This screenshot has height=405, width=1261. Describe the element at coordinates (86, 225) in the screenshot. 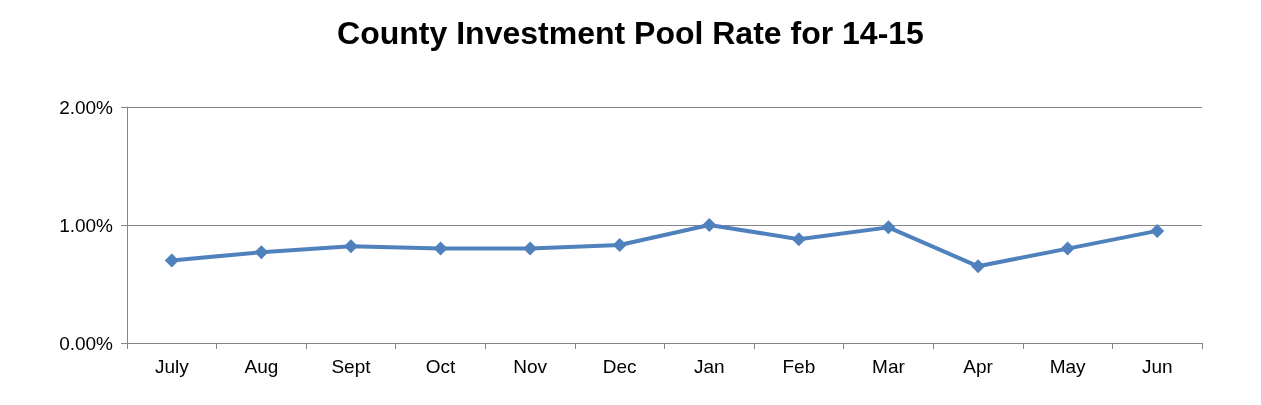

I see `y-tick-label: 1.00%` at that location.